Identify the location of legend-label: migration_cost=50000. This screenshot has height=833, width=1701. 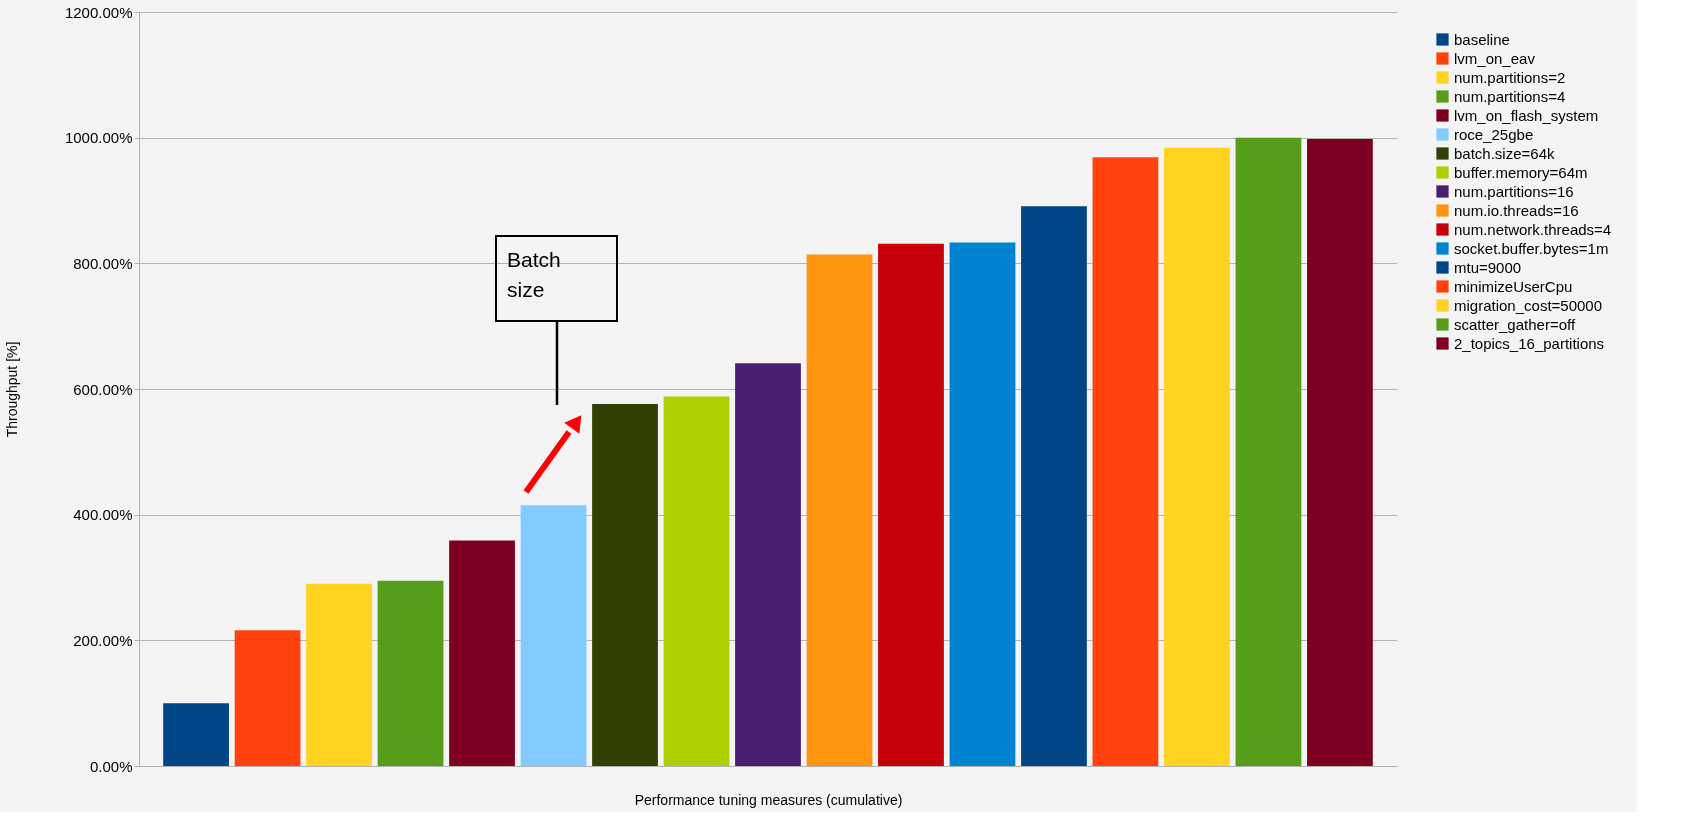
(1528, 305).